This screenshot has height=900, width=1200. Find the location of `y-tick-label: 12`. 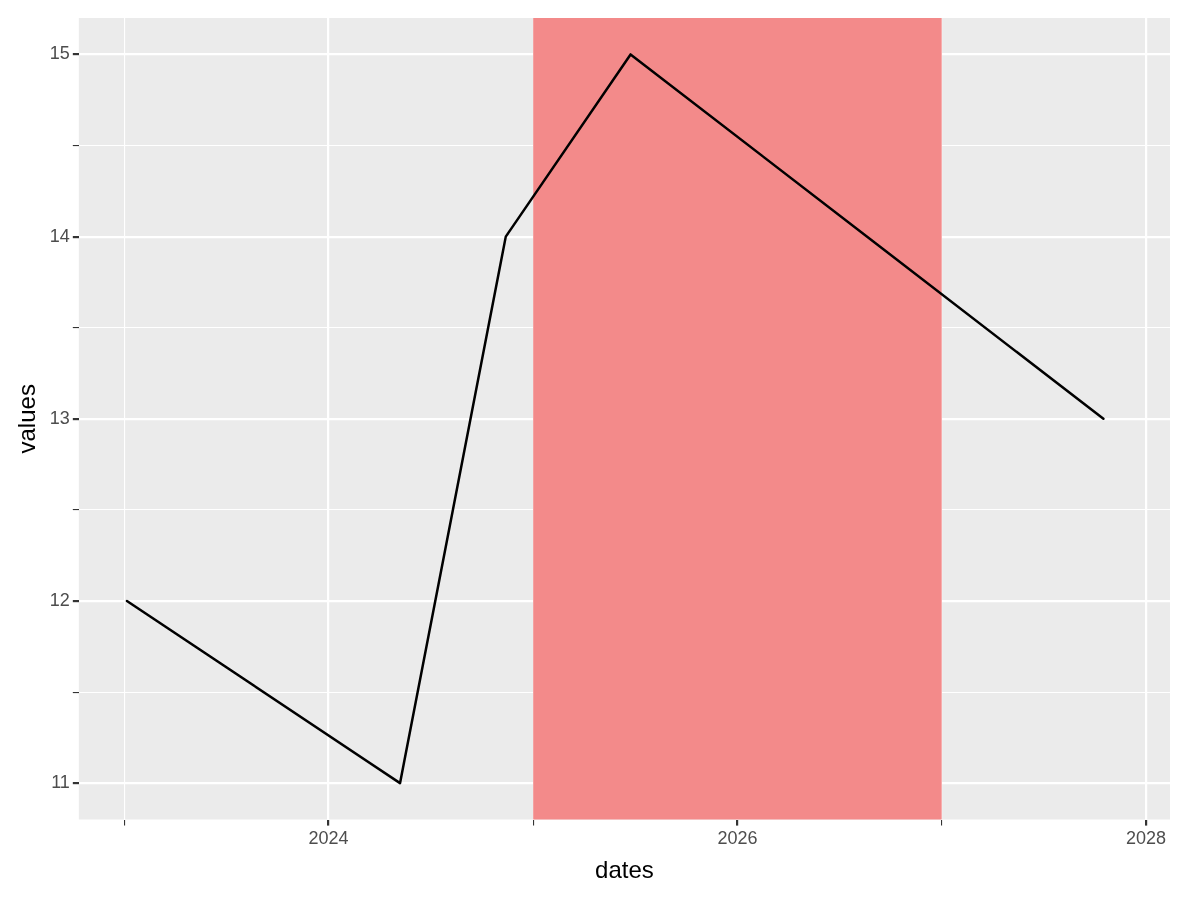

y-tick-label: 12 is located at coordinates (59, 599).